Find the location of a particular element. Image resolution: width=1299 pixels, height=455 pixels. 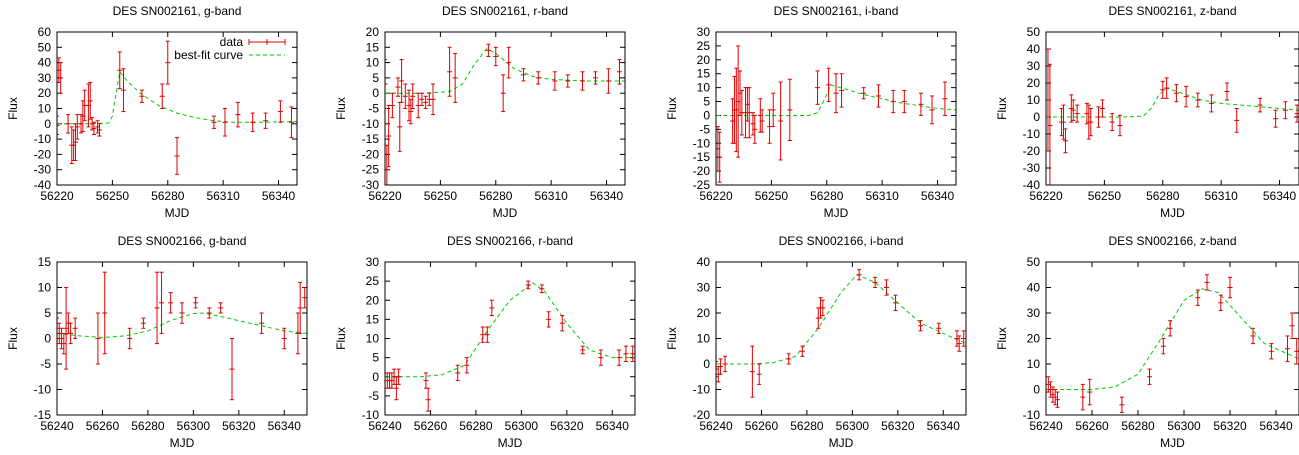

x-tick-label: 56220 is located at coordinates (385, 196).